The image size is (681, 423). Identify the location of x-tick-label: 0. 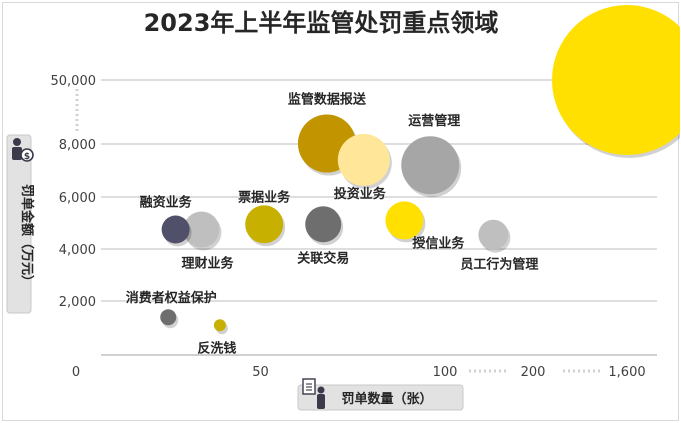
(76, 372).